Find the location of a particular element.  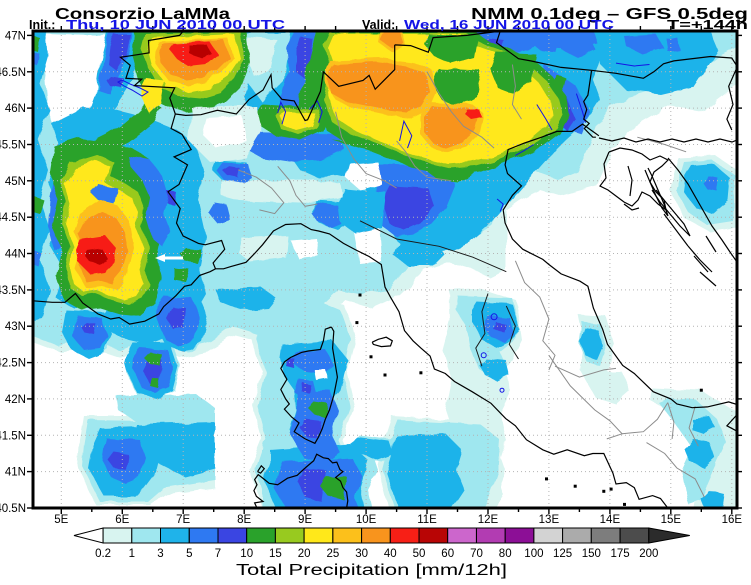

svg-text: Total Precipitation [mm/12h] is located at coordinates (371, 570).